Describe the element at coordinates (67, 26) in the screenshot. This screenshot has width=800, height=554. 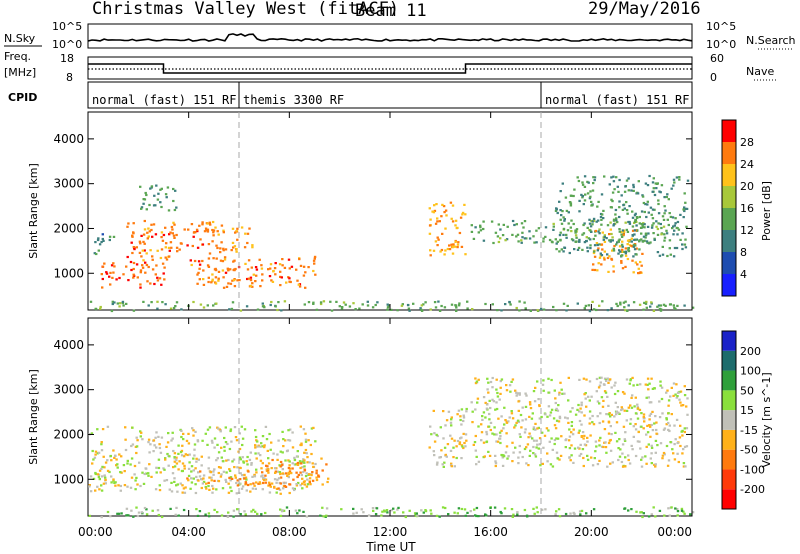
I see `nsky-tick-top: 10^5` at that location.